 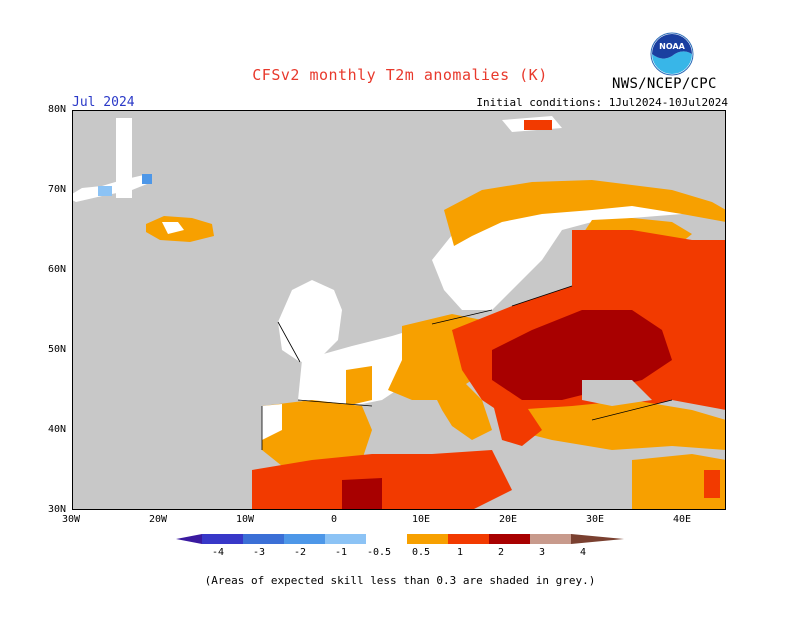 What do you see at coordinates (379, 551) in the screenshot?
I see `colorbar-label-m05: -0.5` at bounding box center [379, 551].